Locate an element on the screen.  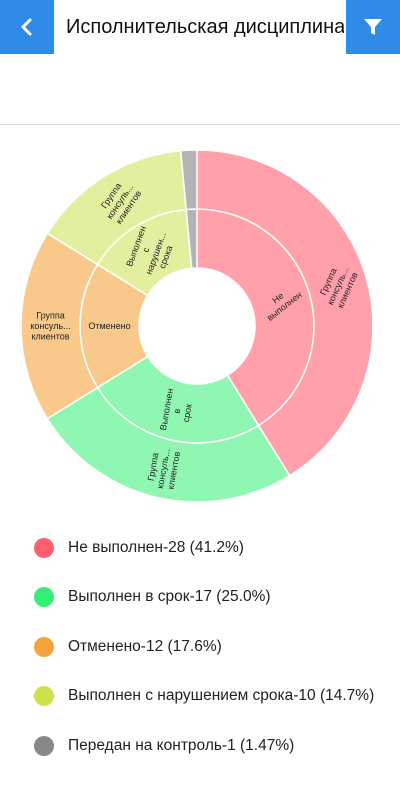
content-header-area is located at coordinates (200, 89).